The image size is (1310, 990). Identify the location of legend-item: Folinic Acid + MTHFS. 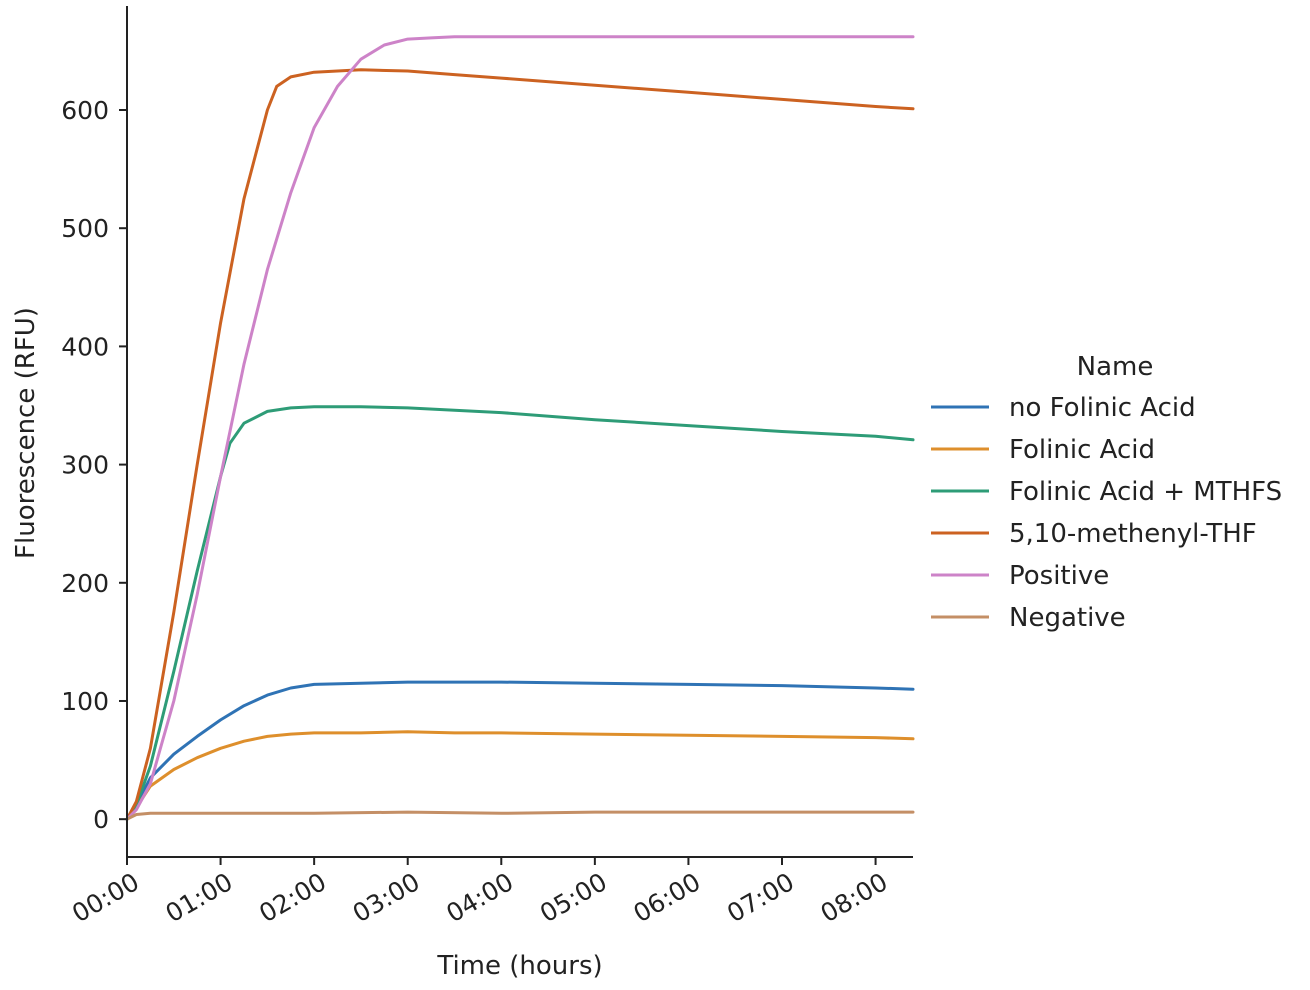
(1106, 492).